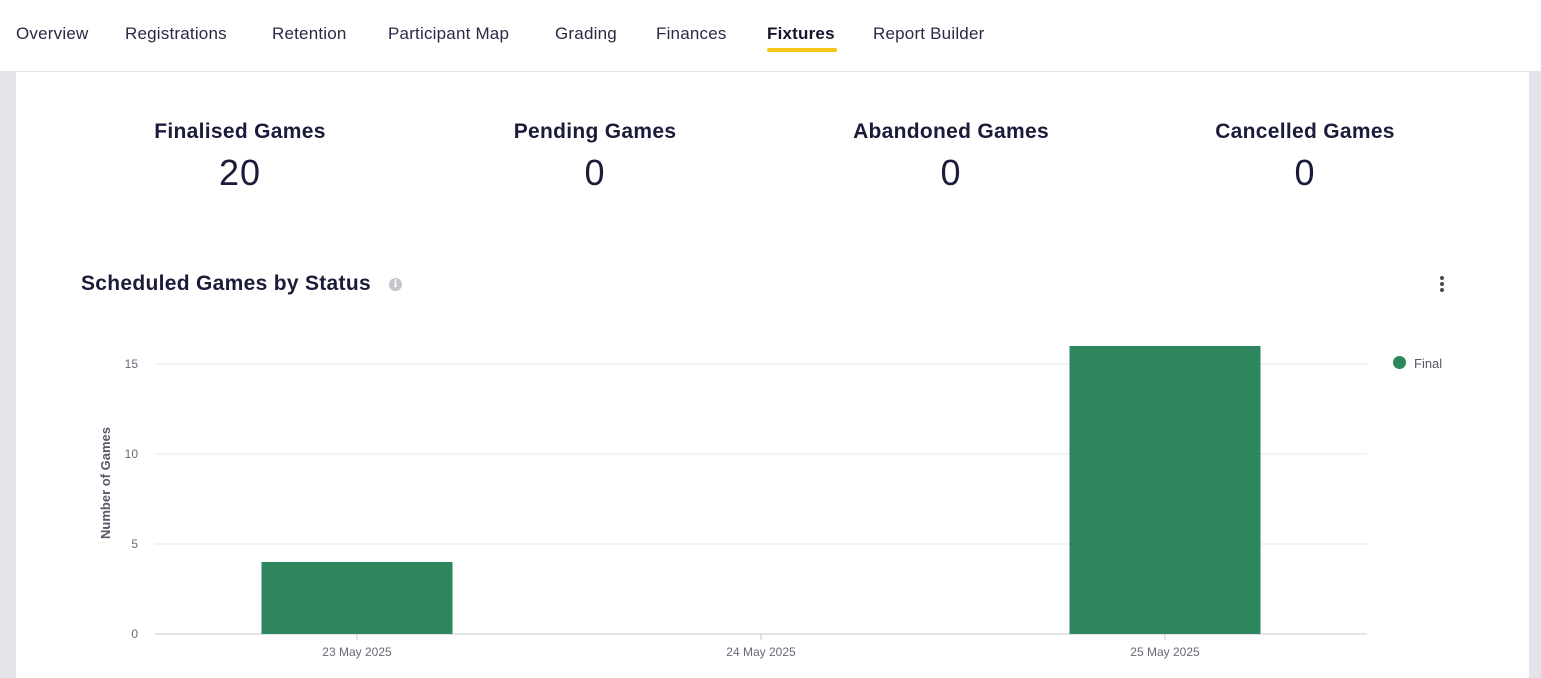 The image size is (1541, 678). Describe the element at coordinates (595, 131) in the screenshot. I see `stat-label: Pending Games` at that location.